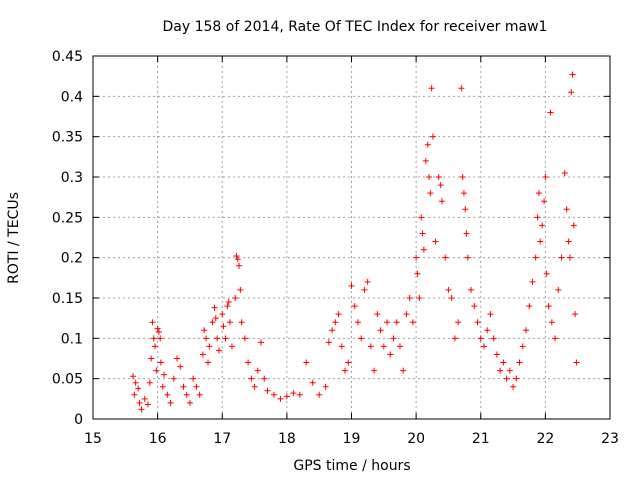  Describe the element at coordinates (545, 439) in the screenshot. I see `x-tick-label: 22` at that location.